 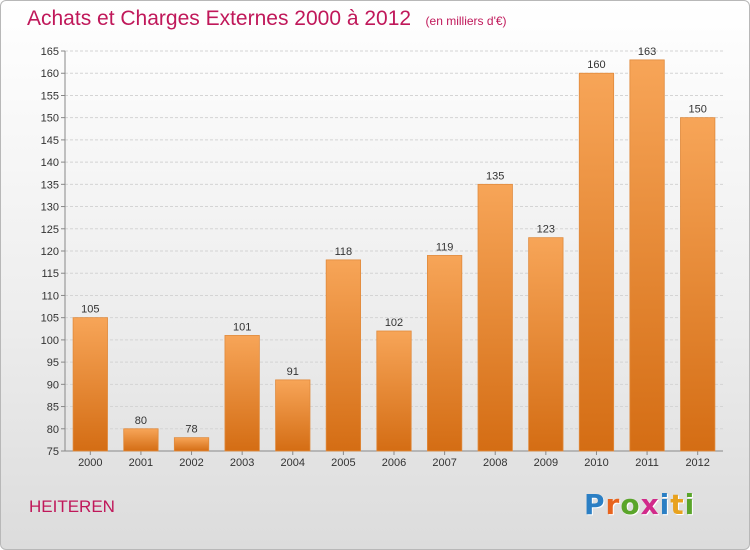 What do you see at coordinates (445, 247) in the screenshot?
I see `data-label-2007: 119` at bounding box center [445, 247].